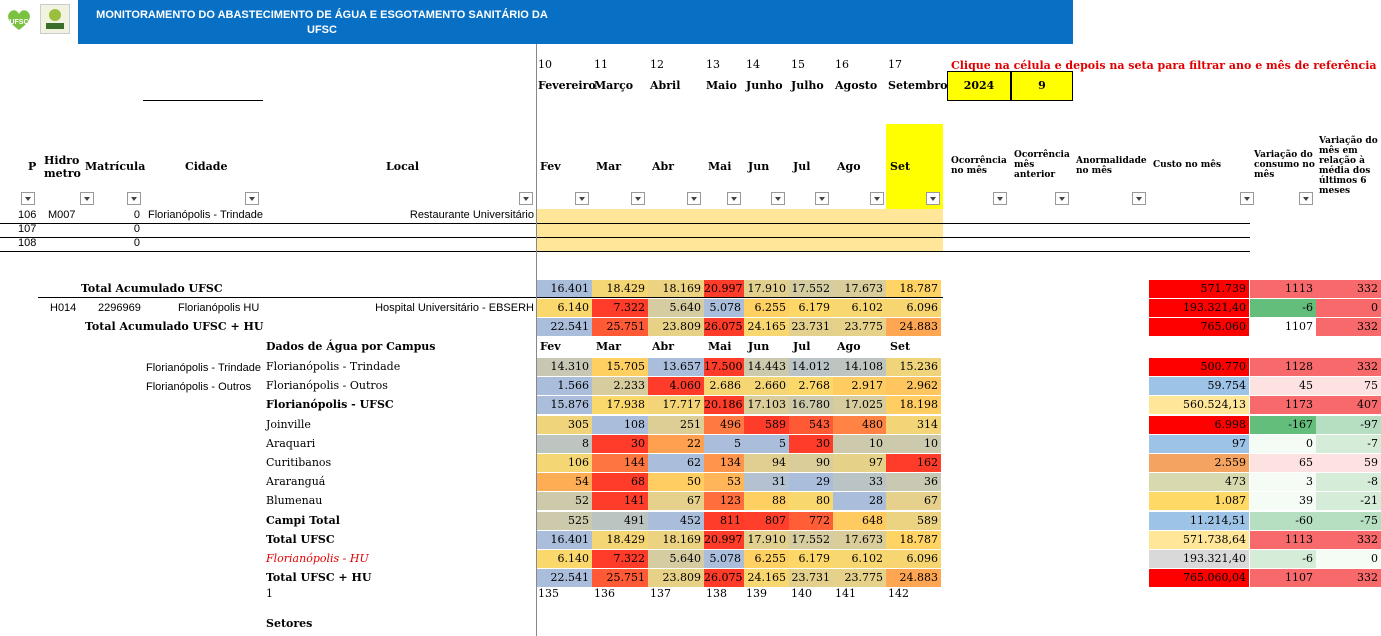 This screenshot has width=1381, height=636. What do you see at coordinates (620, 386) in the screenshot?
I see `data-cell: 2.233` at bounding box center [620, 386].